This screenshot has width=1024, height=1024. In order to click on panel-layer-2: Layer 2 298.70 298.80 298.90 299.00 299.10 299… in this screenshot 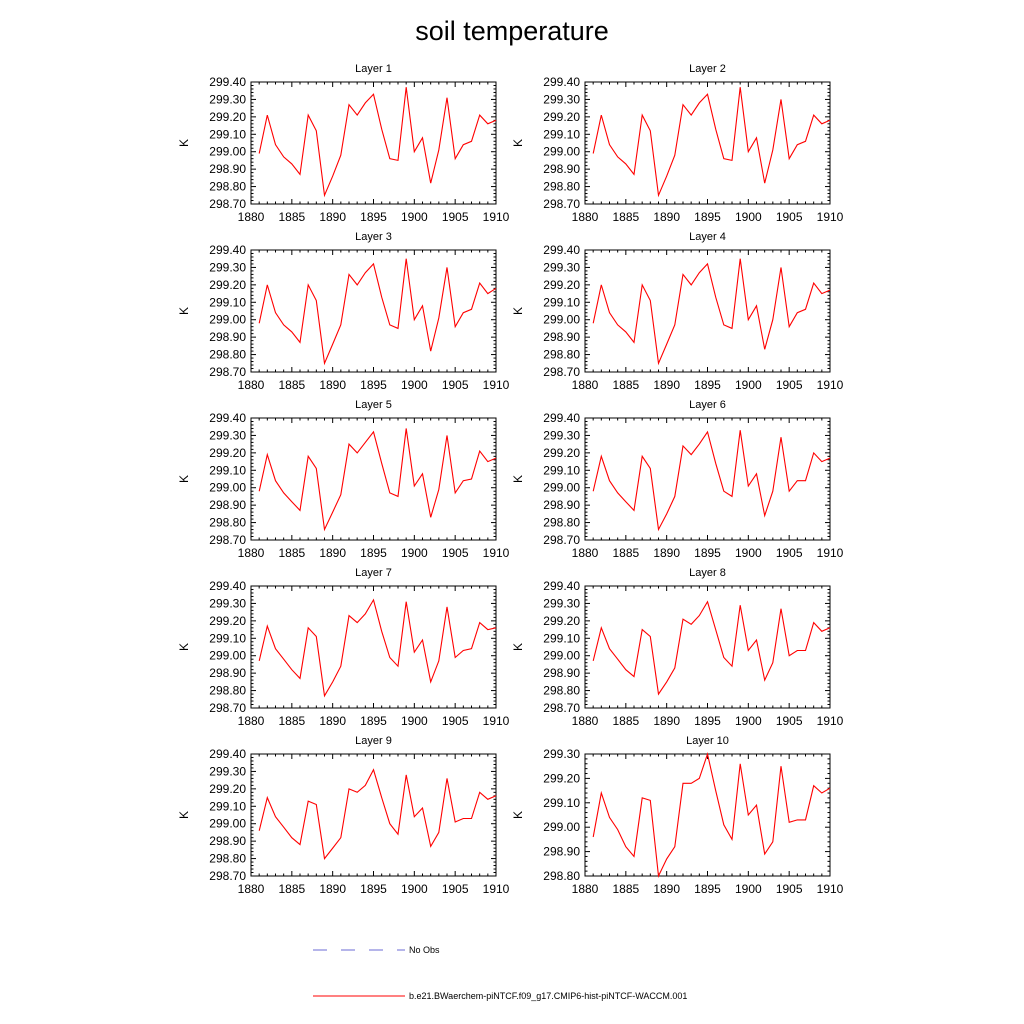, I will do `click(677, 143)`.